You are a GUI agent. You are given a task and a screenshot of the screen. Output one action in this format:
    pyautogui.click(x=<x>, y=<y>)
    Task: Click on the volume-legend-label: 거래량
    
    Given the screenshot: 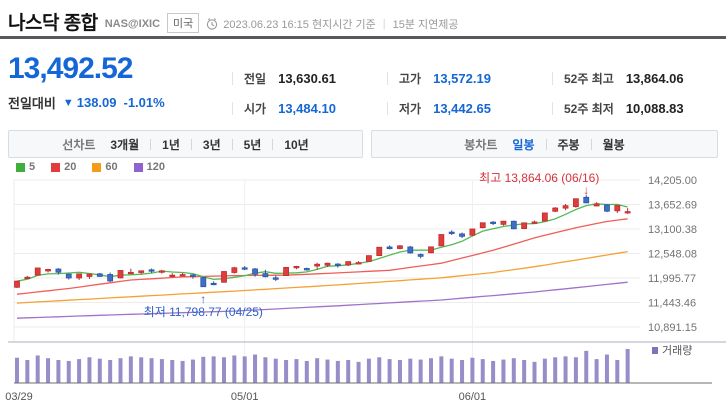 What is the action you would take?
    pyautogui.click(x=677, y=350)
    